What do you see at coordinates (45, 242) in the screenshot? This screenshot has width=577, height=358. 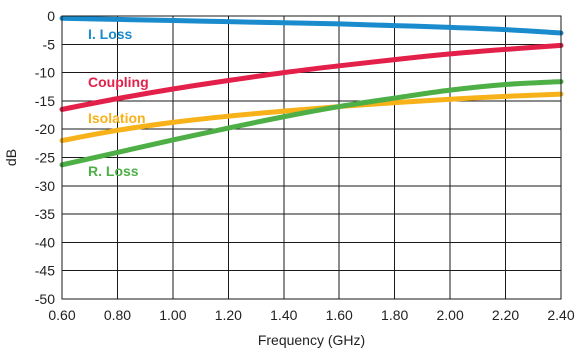 I see `y-tick-label: -40` at bounding box center [45, 242].